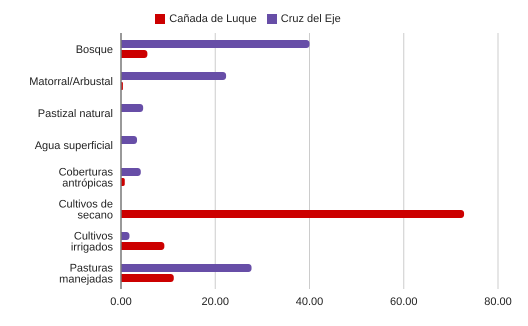 The image size is (528, 326). I want to click on x-tick-label: 0.00, so click(121, 302).